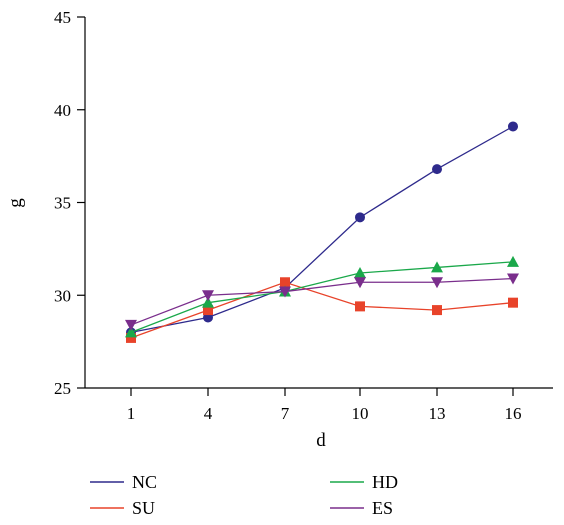 The image size is (564, 525). I want to click on x-tick-label: 7, so click(285, 413).